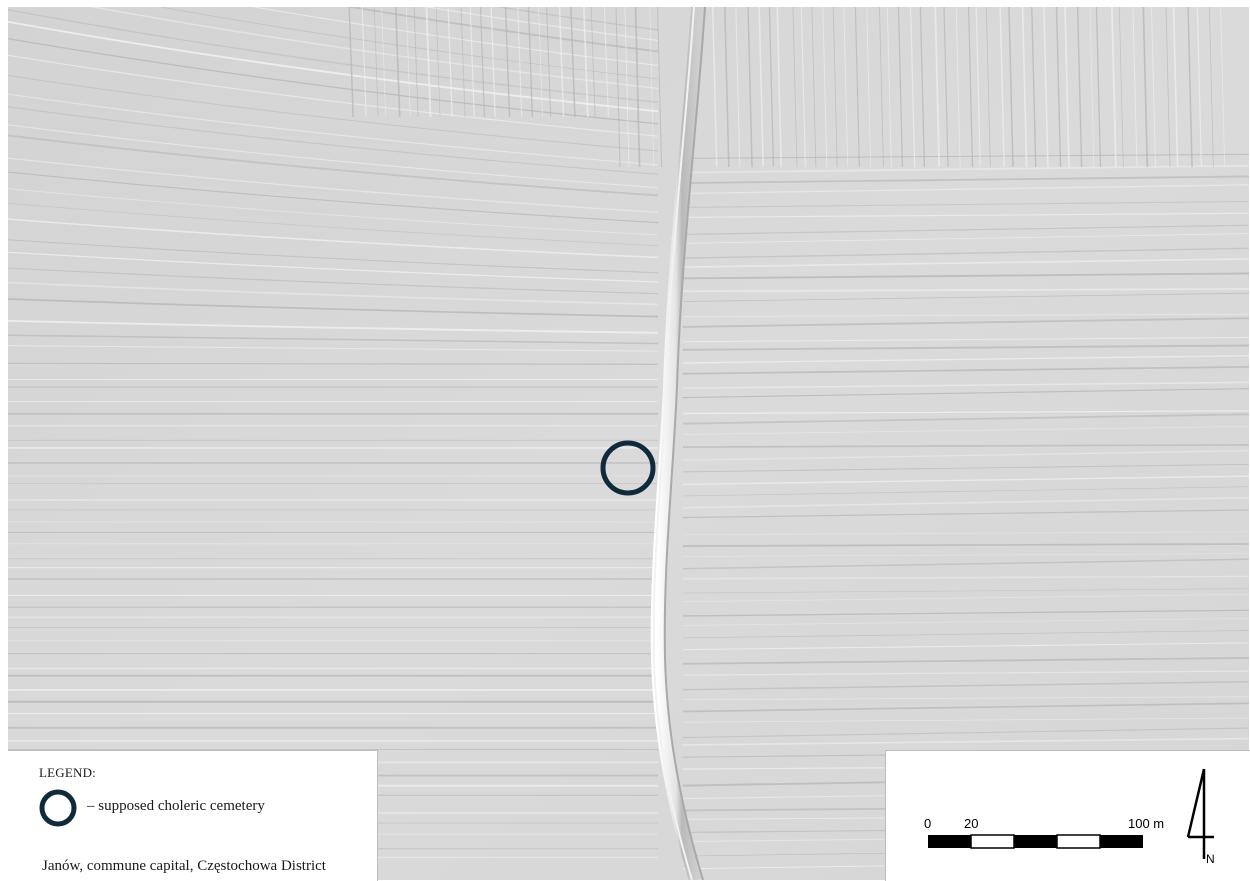 The image size is (1250, 881). I want to click on north-label: N, so click(1210, 859).